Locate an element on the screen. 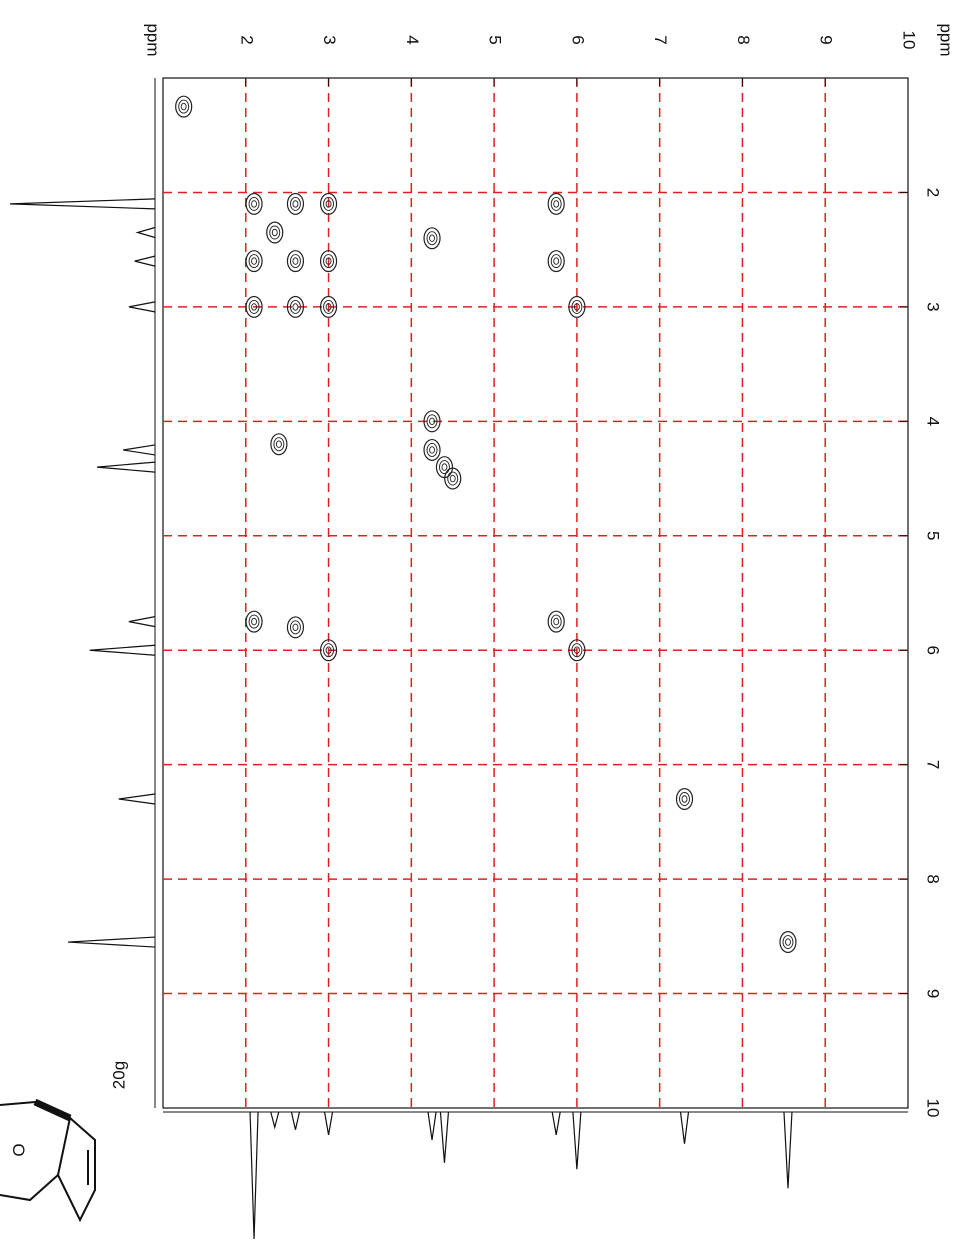  y-tick-label: 10 is located at coordinates (933, 1108).